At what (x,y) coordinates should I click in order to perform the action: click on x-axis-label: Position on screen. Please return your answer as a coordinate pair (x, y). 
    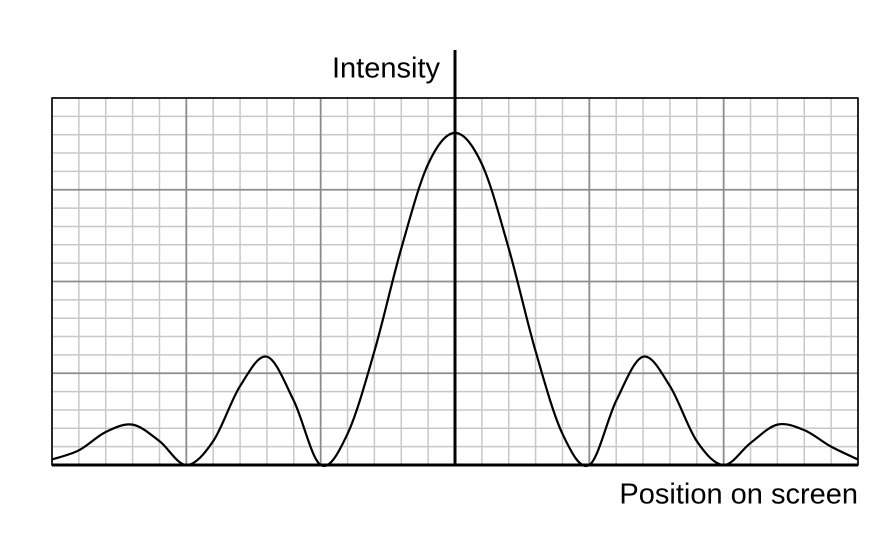
    Looking at the image, I should click on (738, 495).